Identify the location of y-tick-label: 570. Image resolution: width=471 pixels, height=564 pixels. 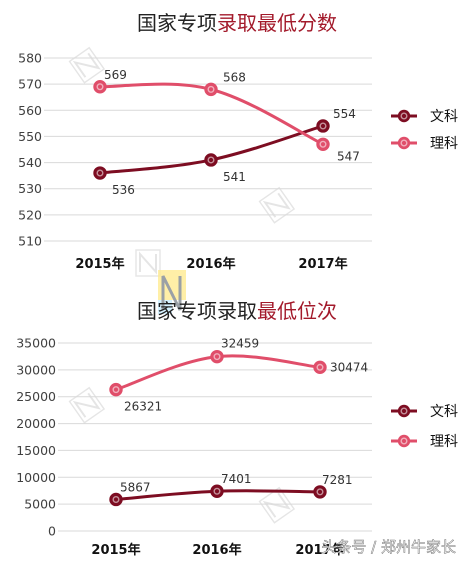
(30, 84).